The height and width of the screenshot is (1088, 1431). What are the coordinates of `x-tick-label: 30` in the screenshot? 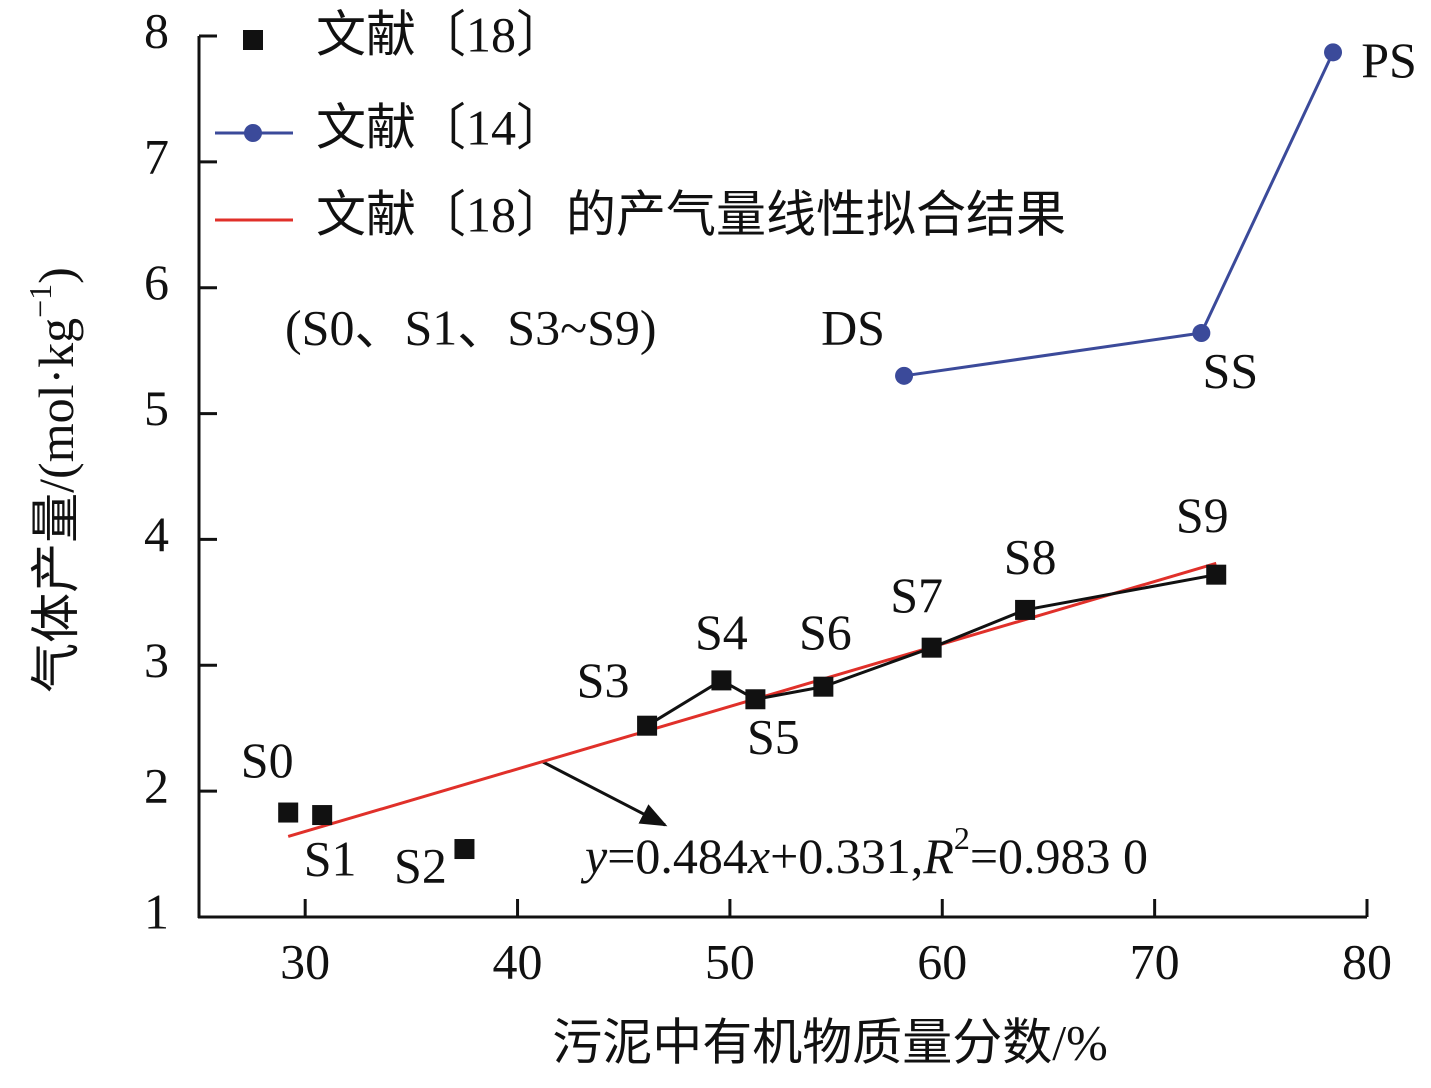 It's located at (305, 961).